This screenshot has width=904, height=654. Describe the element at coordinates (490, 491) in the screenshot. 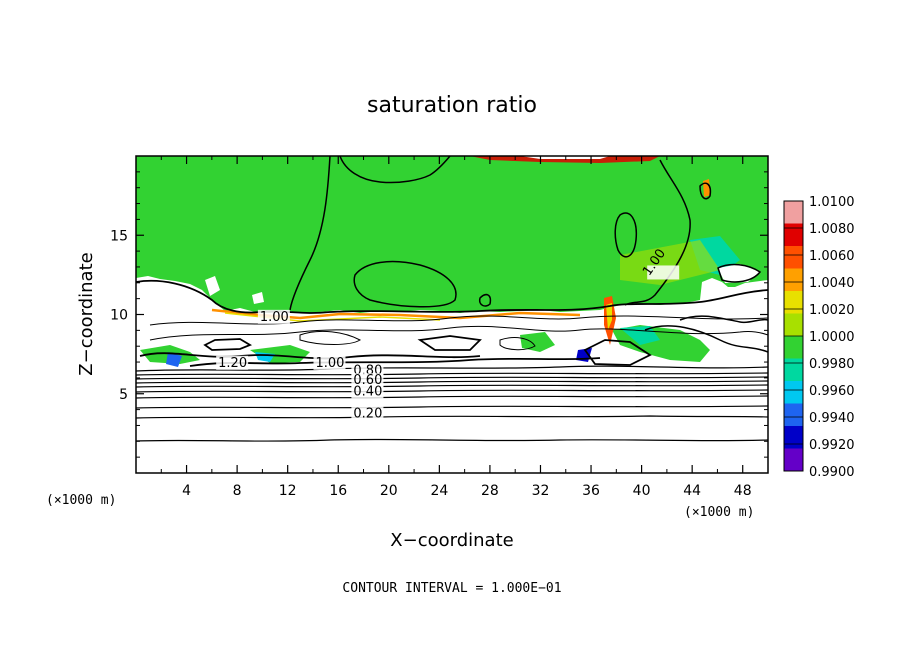

I see `x-tick-label: 28` at that location.